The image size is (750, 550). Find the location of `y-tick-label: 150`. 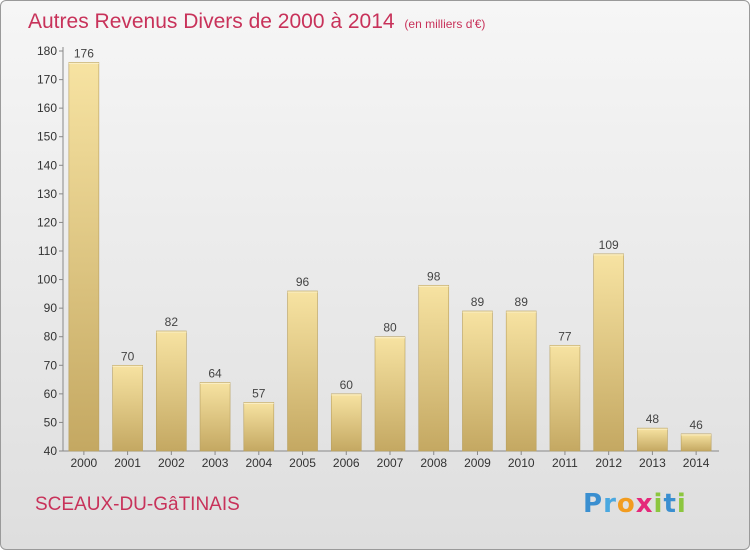

y-tick-label: 150 is located at coordinates (47, 137).